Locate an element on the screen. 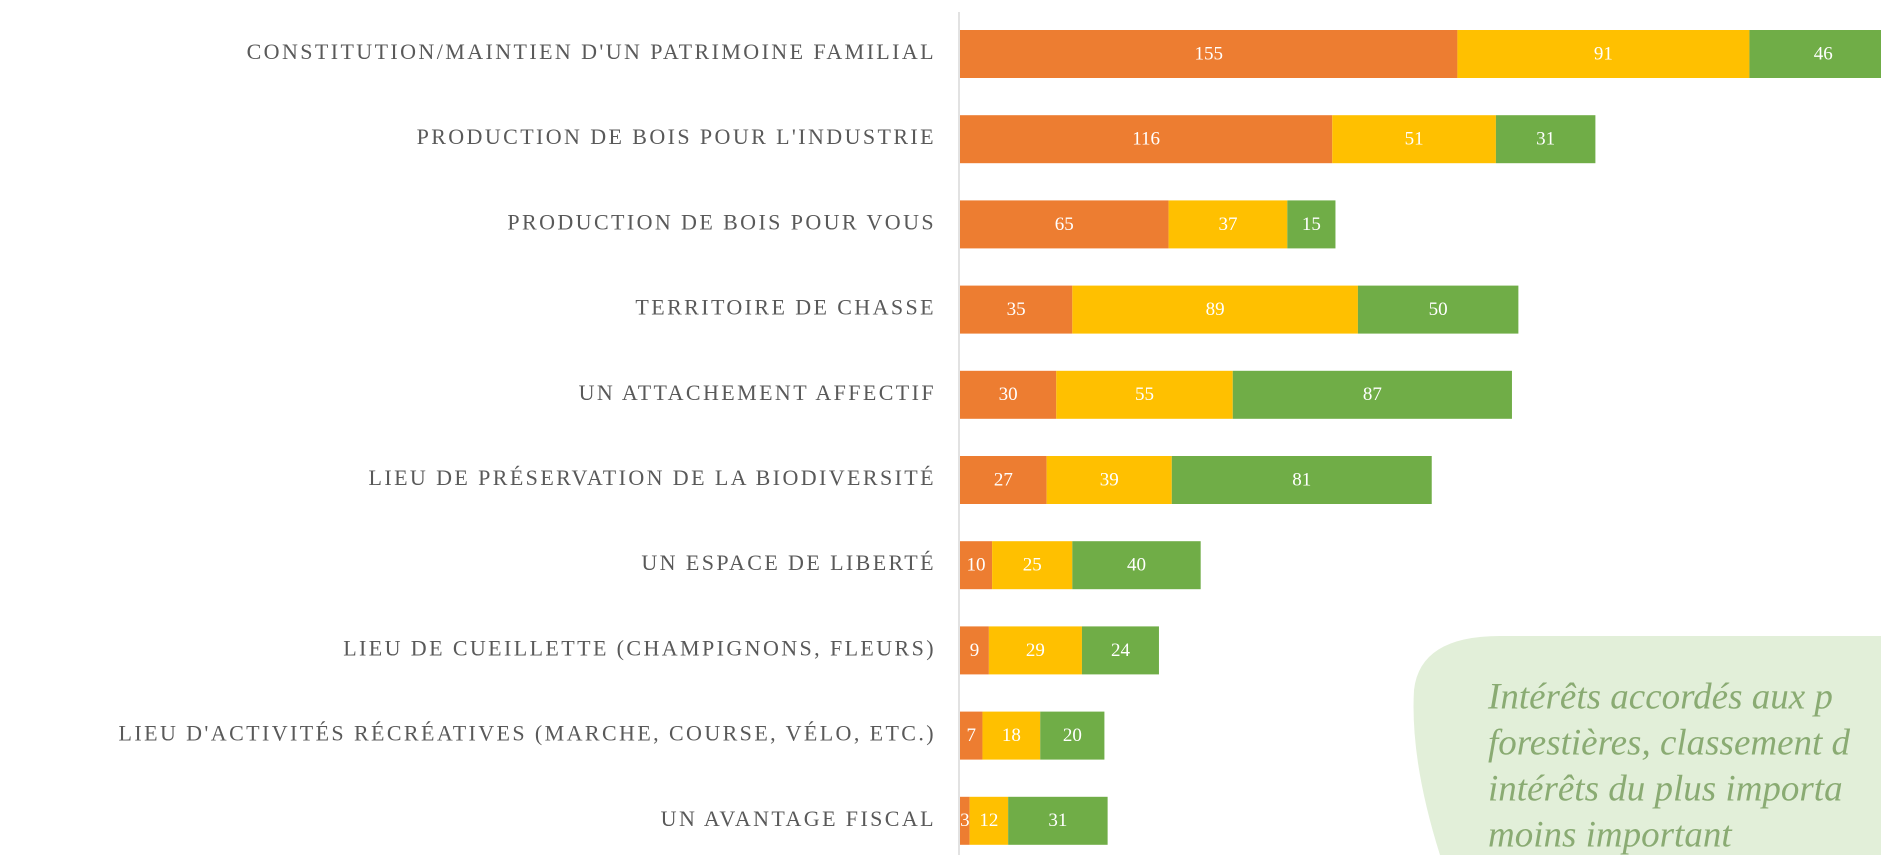 Image resolution: width=1881 pixels, height=855 pixels. value-label: 24 is located at coordinates (1121, 650).